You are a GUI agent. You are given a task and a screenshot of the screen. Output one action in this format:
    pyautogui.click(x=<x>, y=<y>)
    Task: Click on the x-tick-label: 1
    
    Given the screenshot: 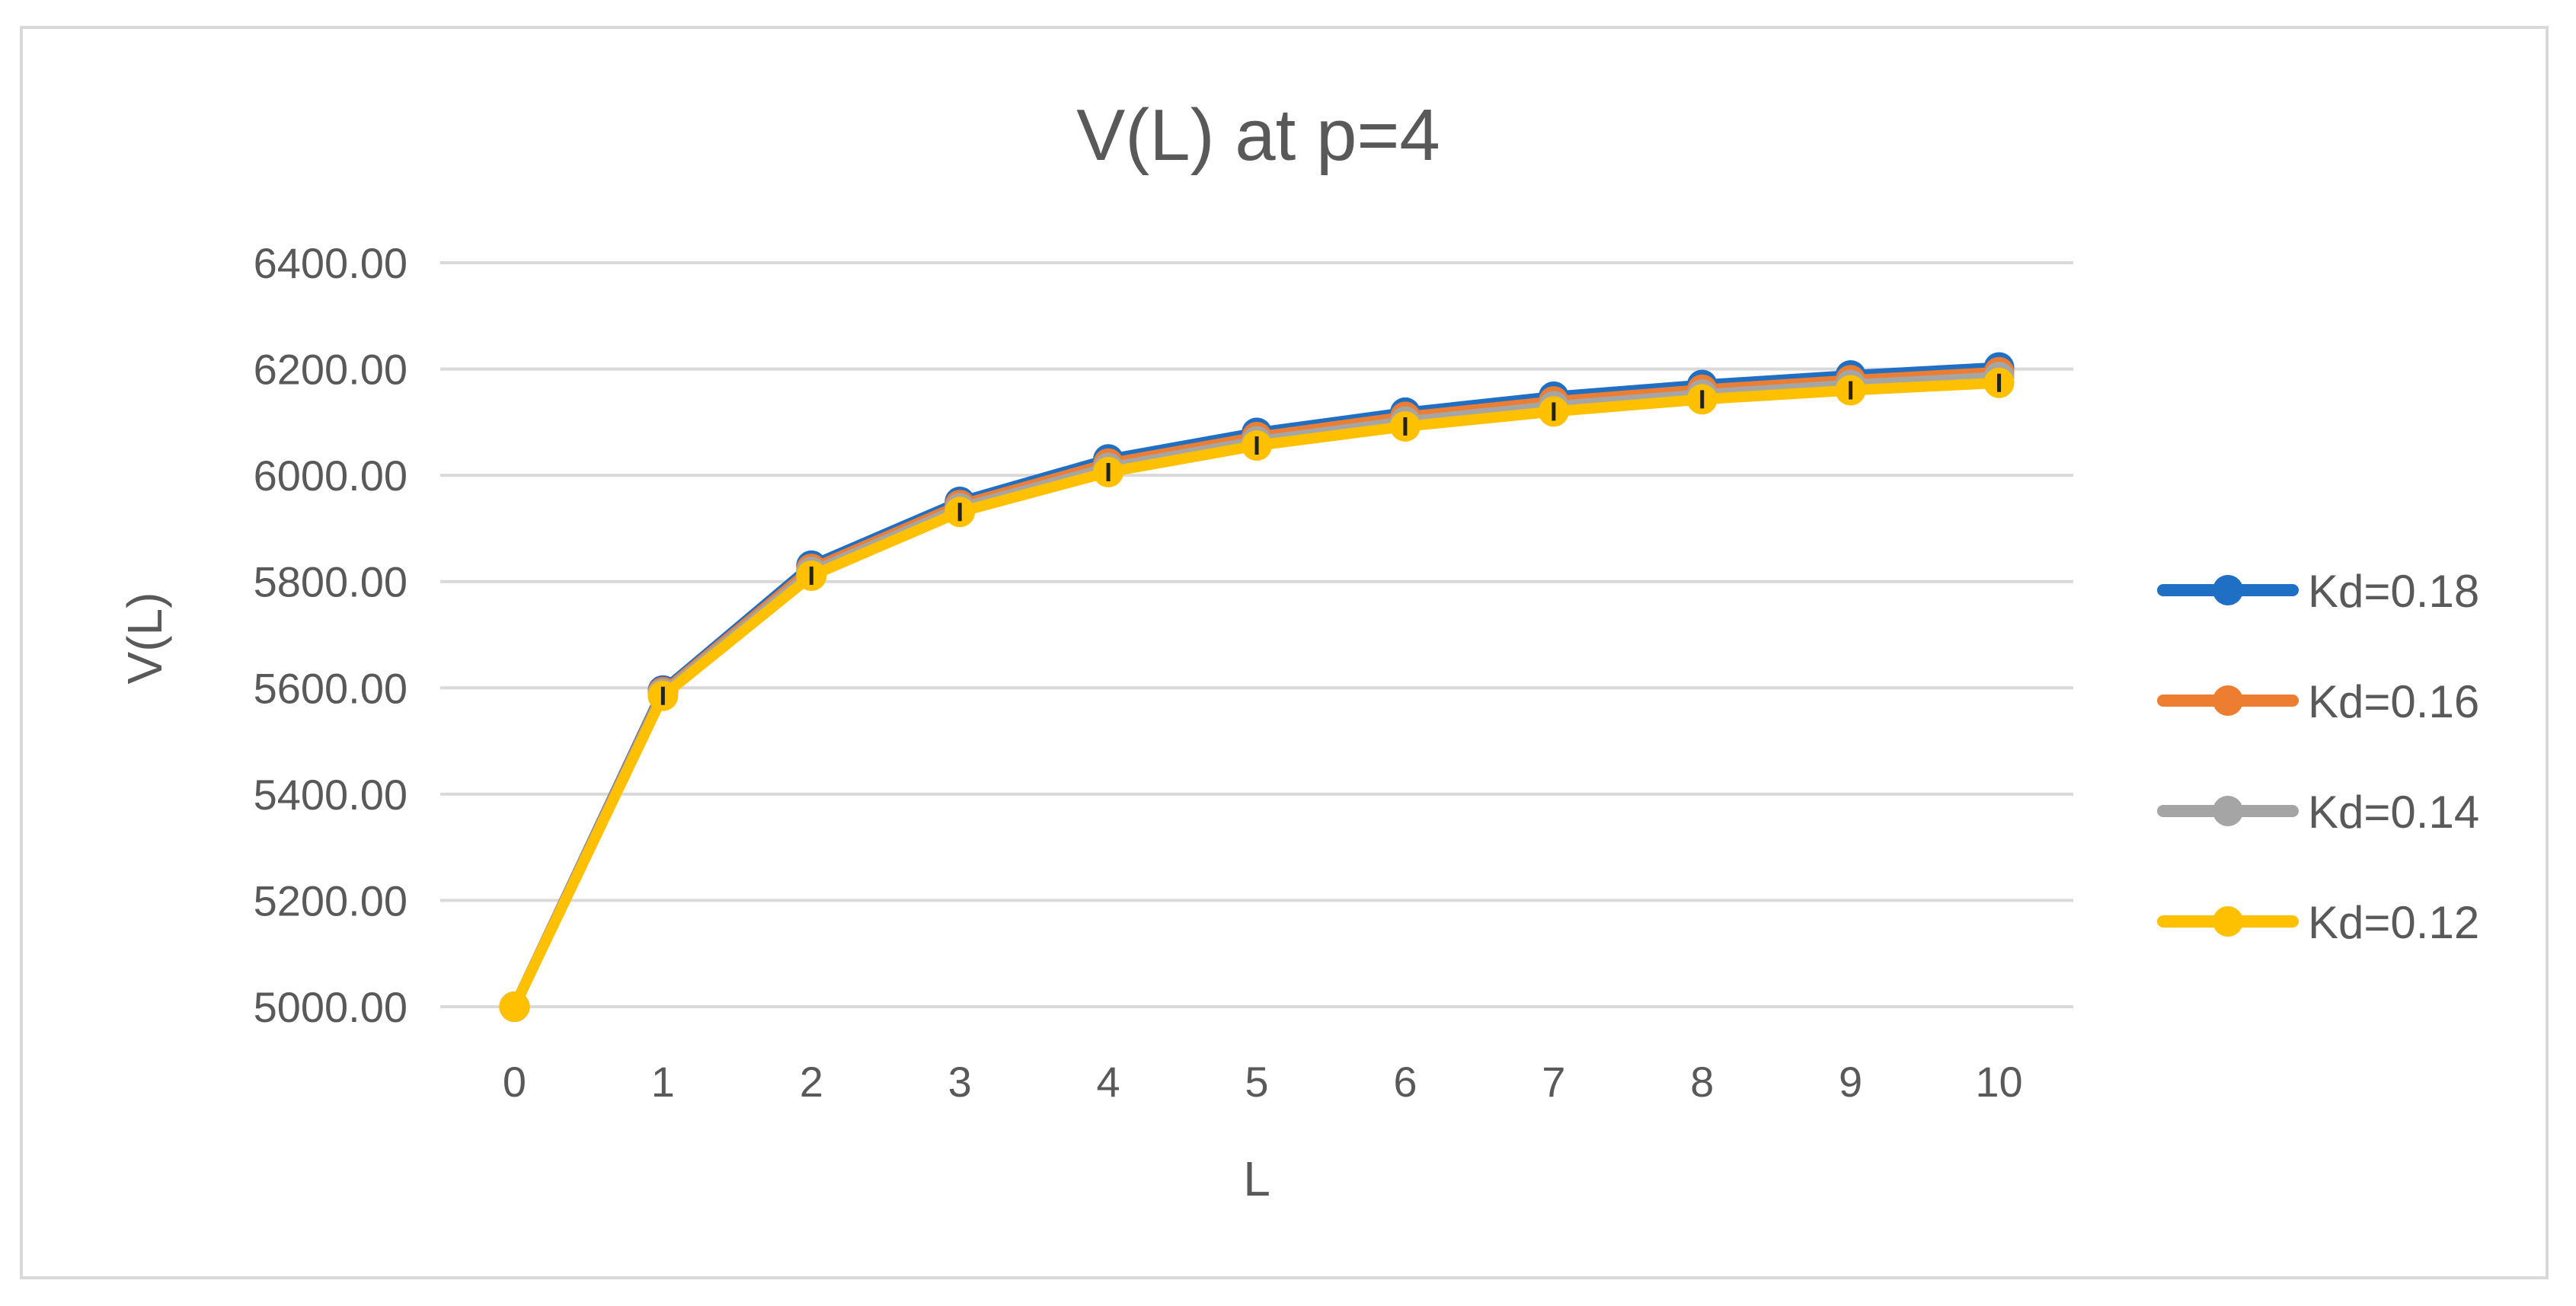 What is the action you would take?
    pyautogui.click(x=663, y=1082)
    